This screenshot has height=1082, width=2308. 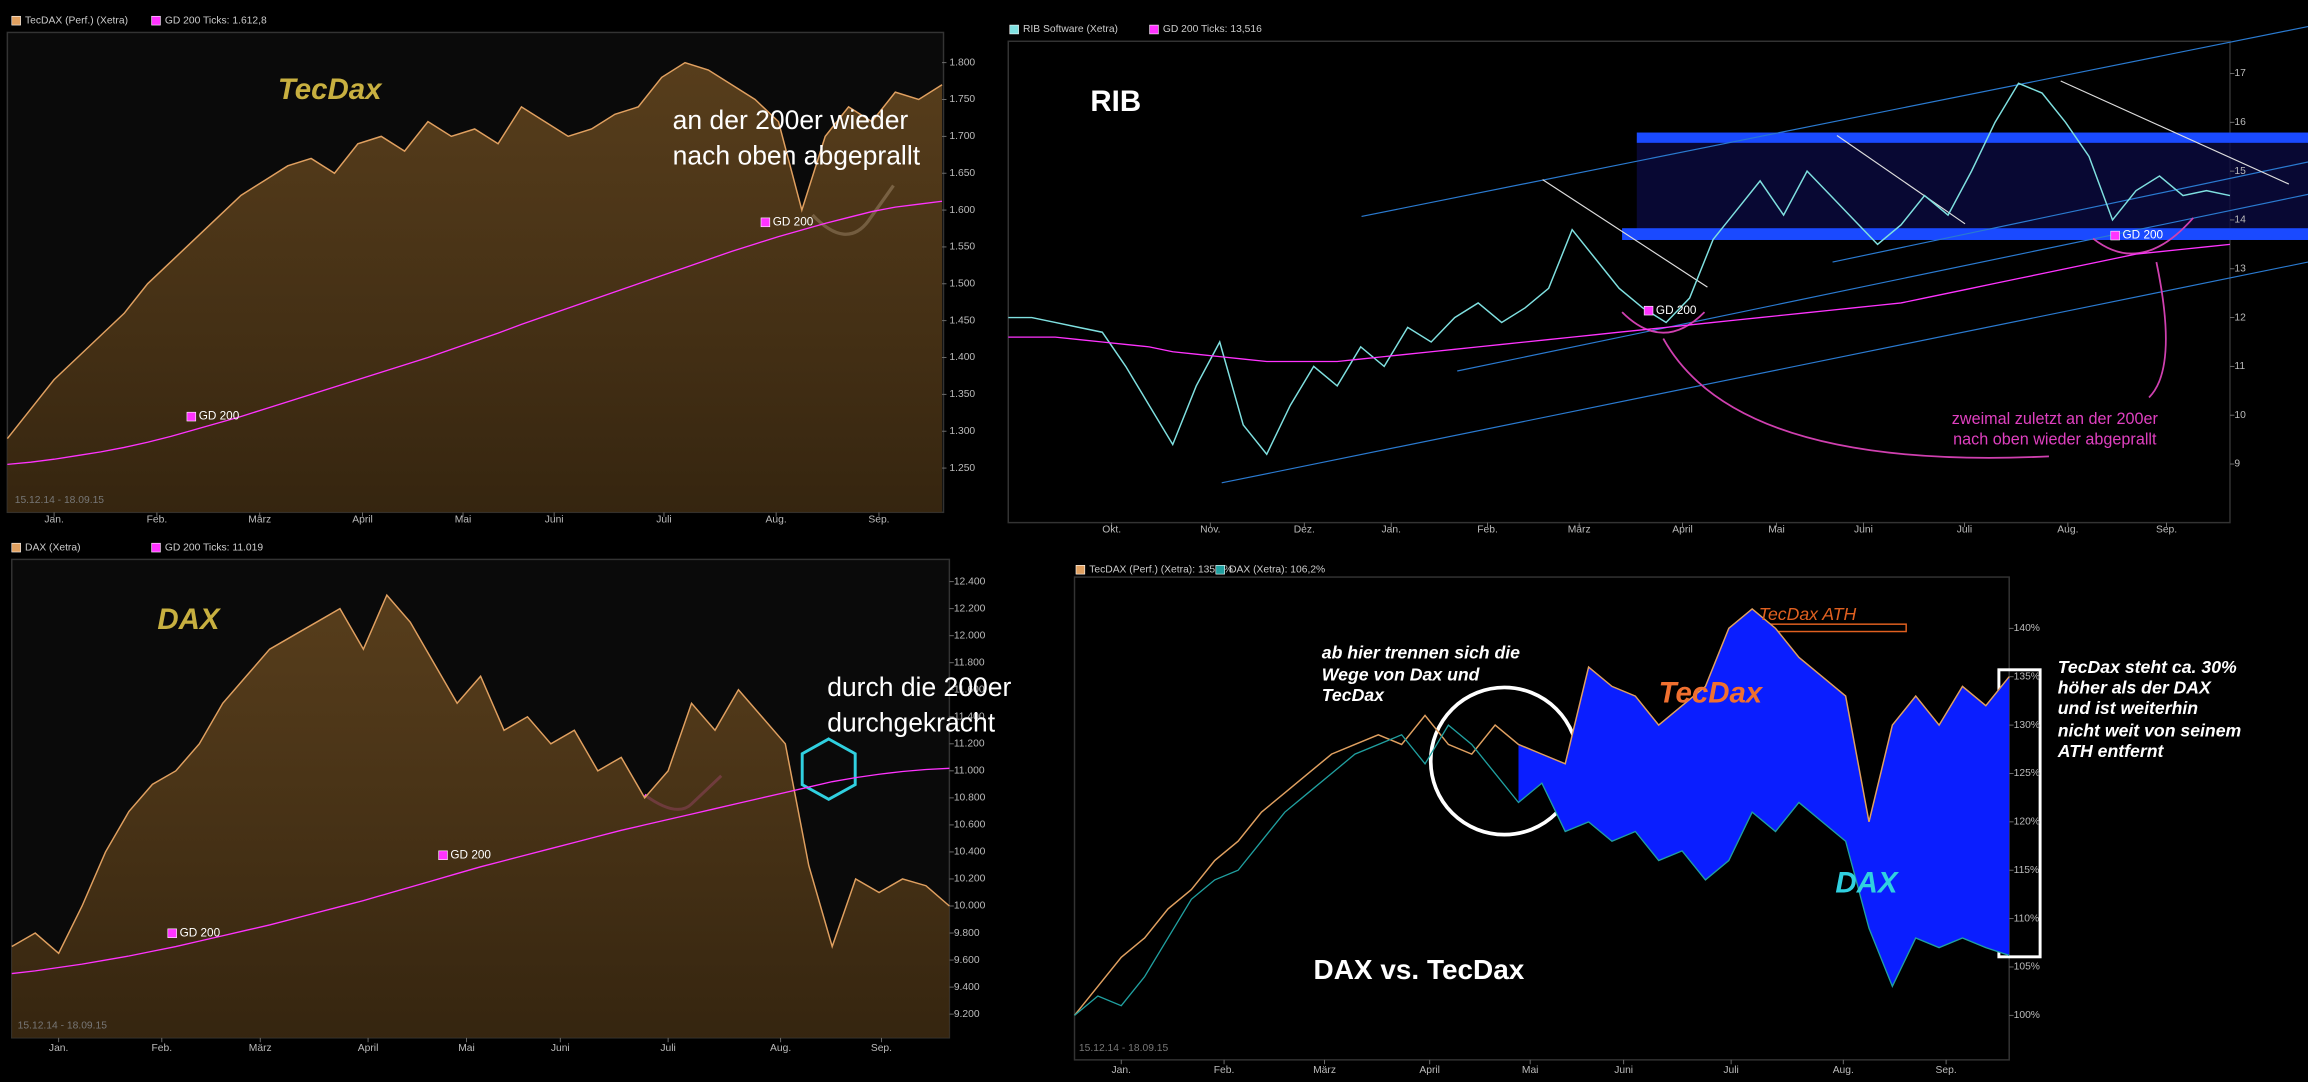 What do you see at coordinates (828, 769) in the screenshot?
I see `break-marker` at bounding box center [828, 769].